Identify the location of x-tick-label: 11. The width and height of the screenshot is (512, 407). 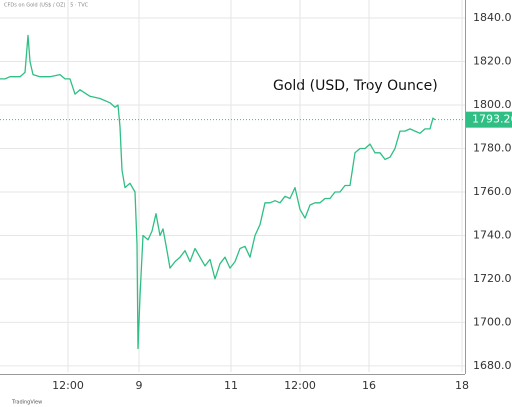
(231, 385).